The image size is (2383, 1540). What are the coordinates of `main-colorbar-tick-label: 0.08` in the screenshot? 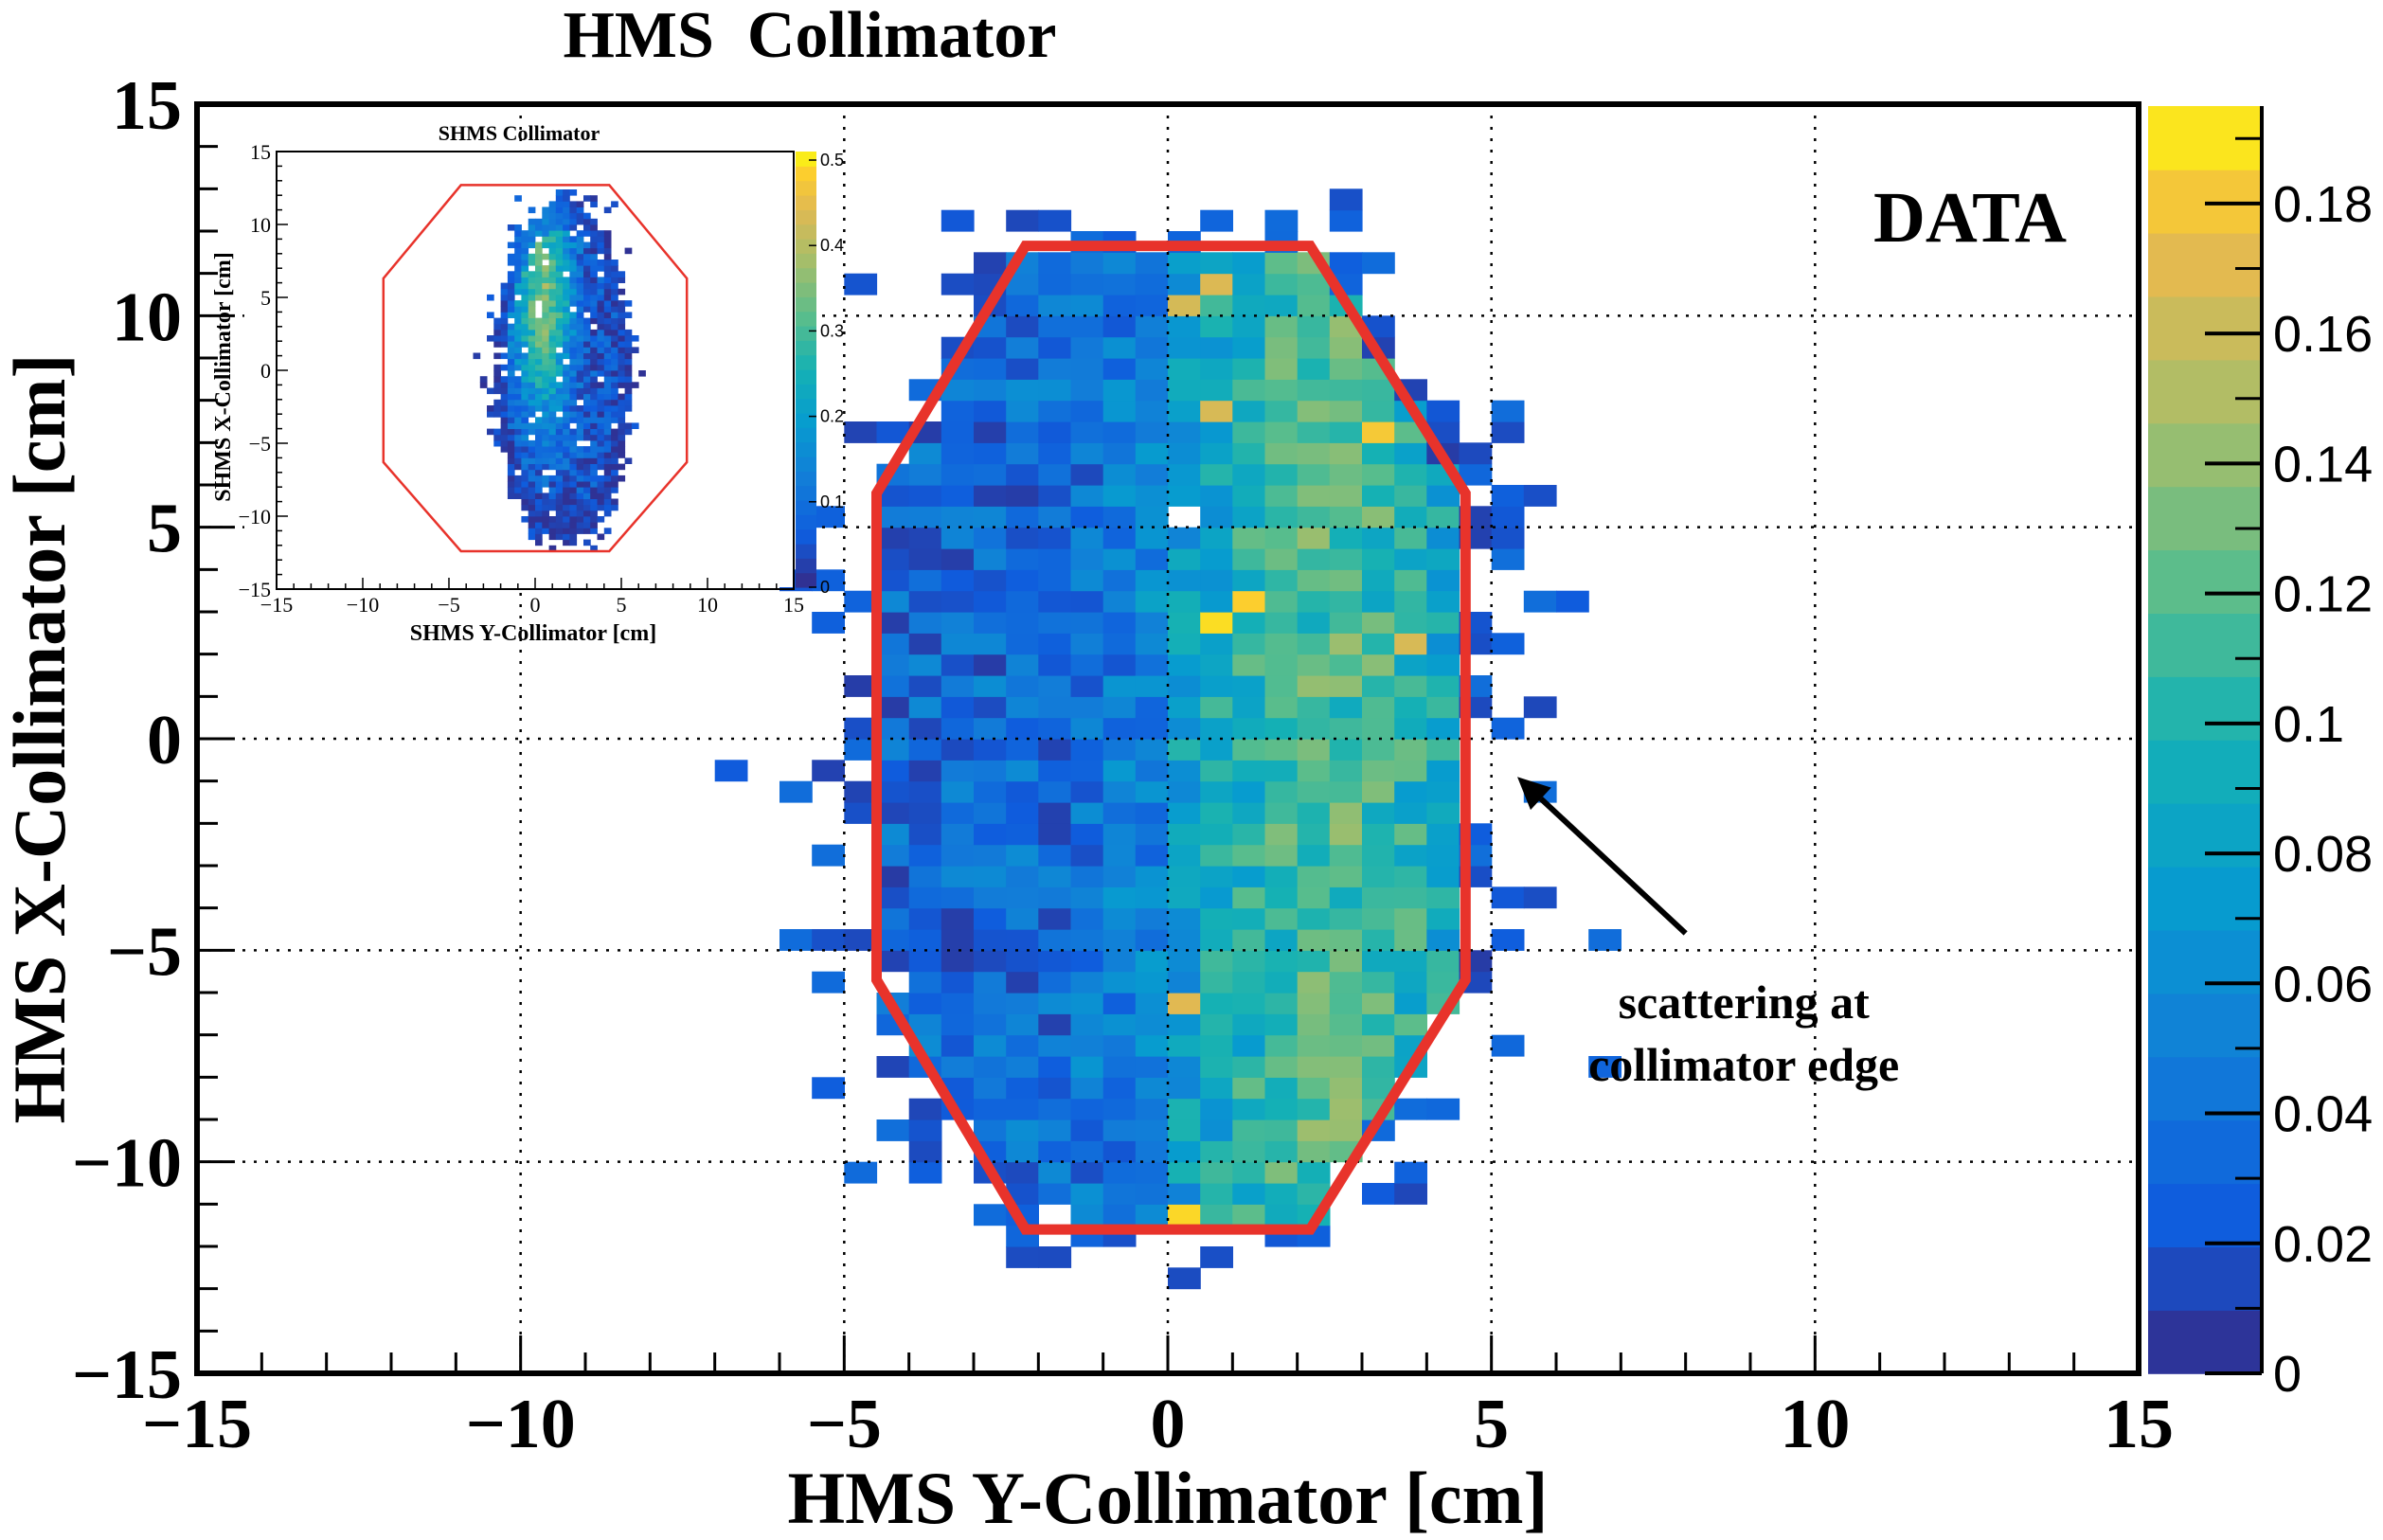 It's located at (2323, 854).